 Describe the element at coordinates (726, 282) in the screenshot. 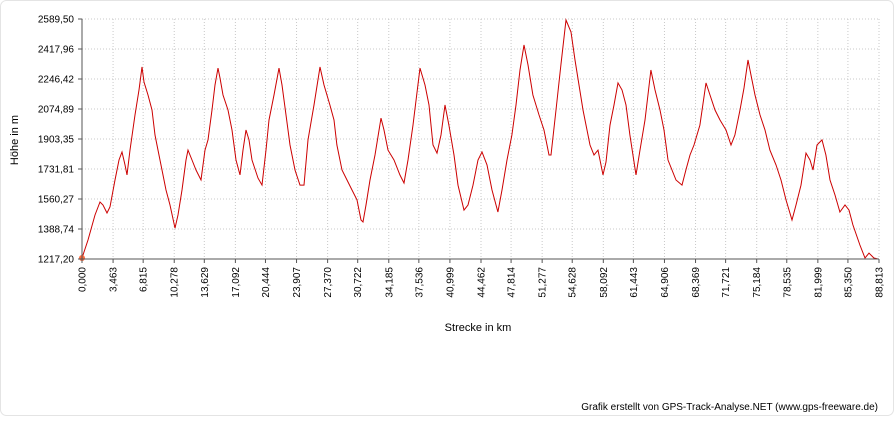

I see `x-tick-label: 71,721` at that location.